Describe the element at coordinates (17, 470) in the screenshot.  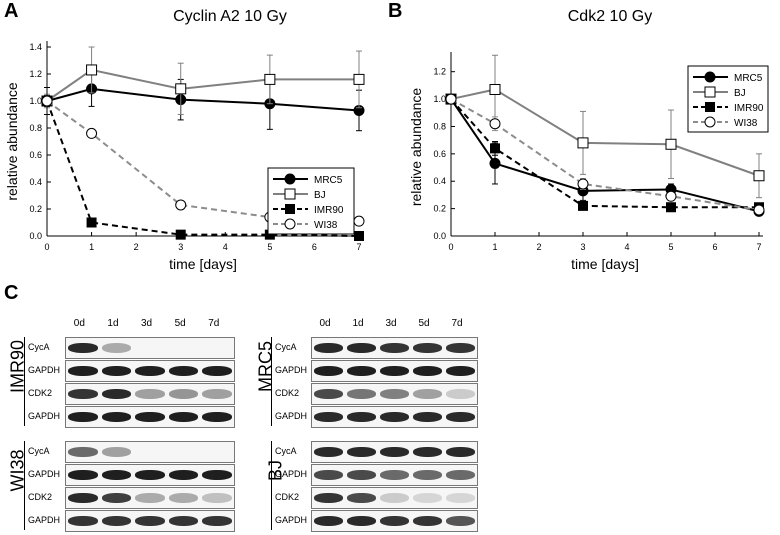
I see `cell-line-label-wi38: WI38` at that location.